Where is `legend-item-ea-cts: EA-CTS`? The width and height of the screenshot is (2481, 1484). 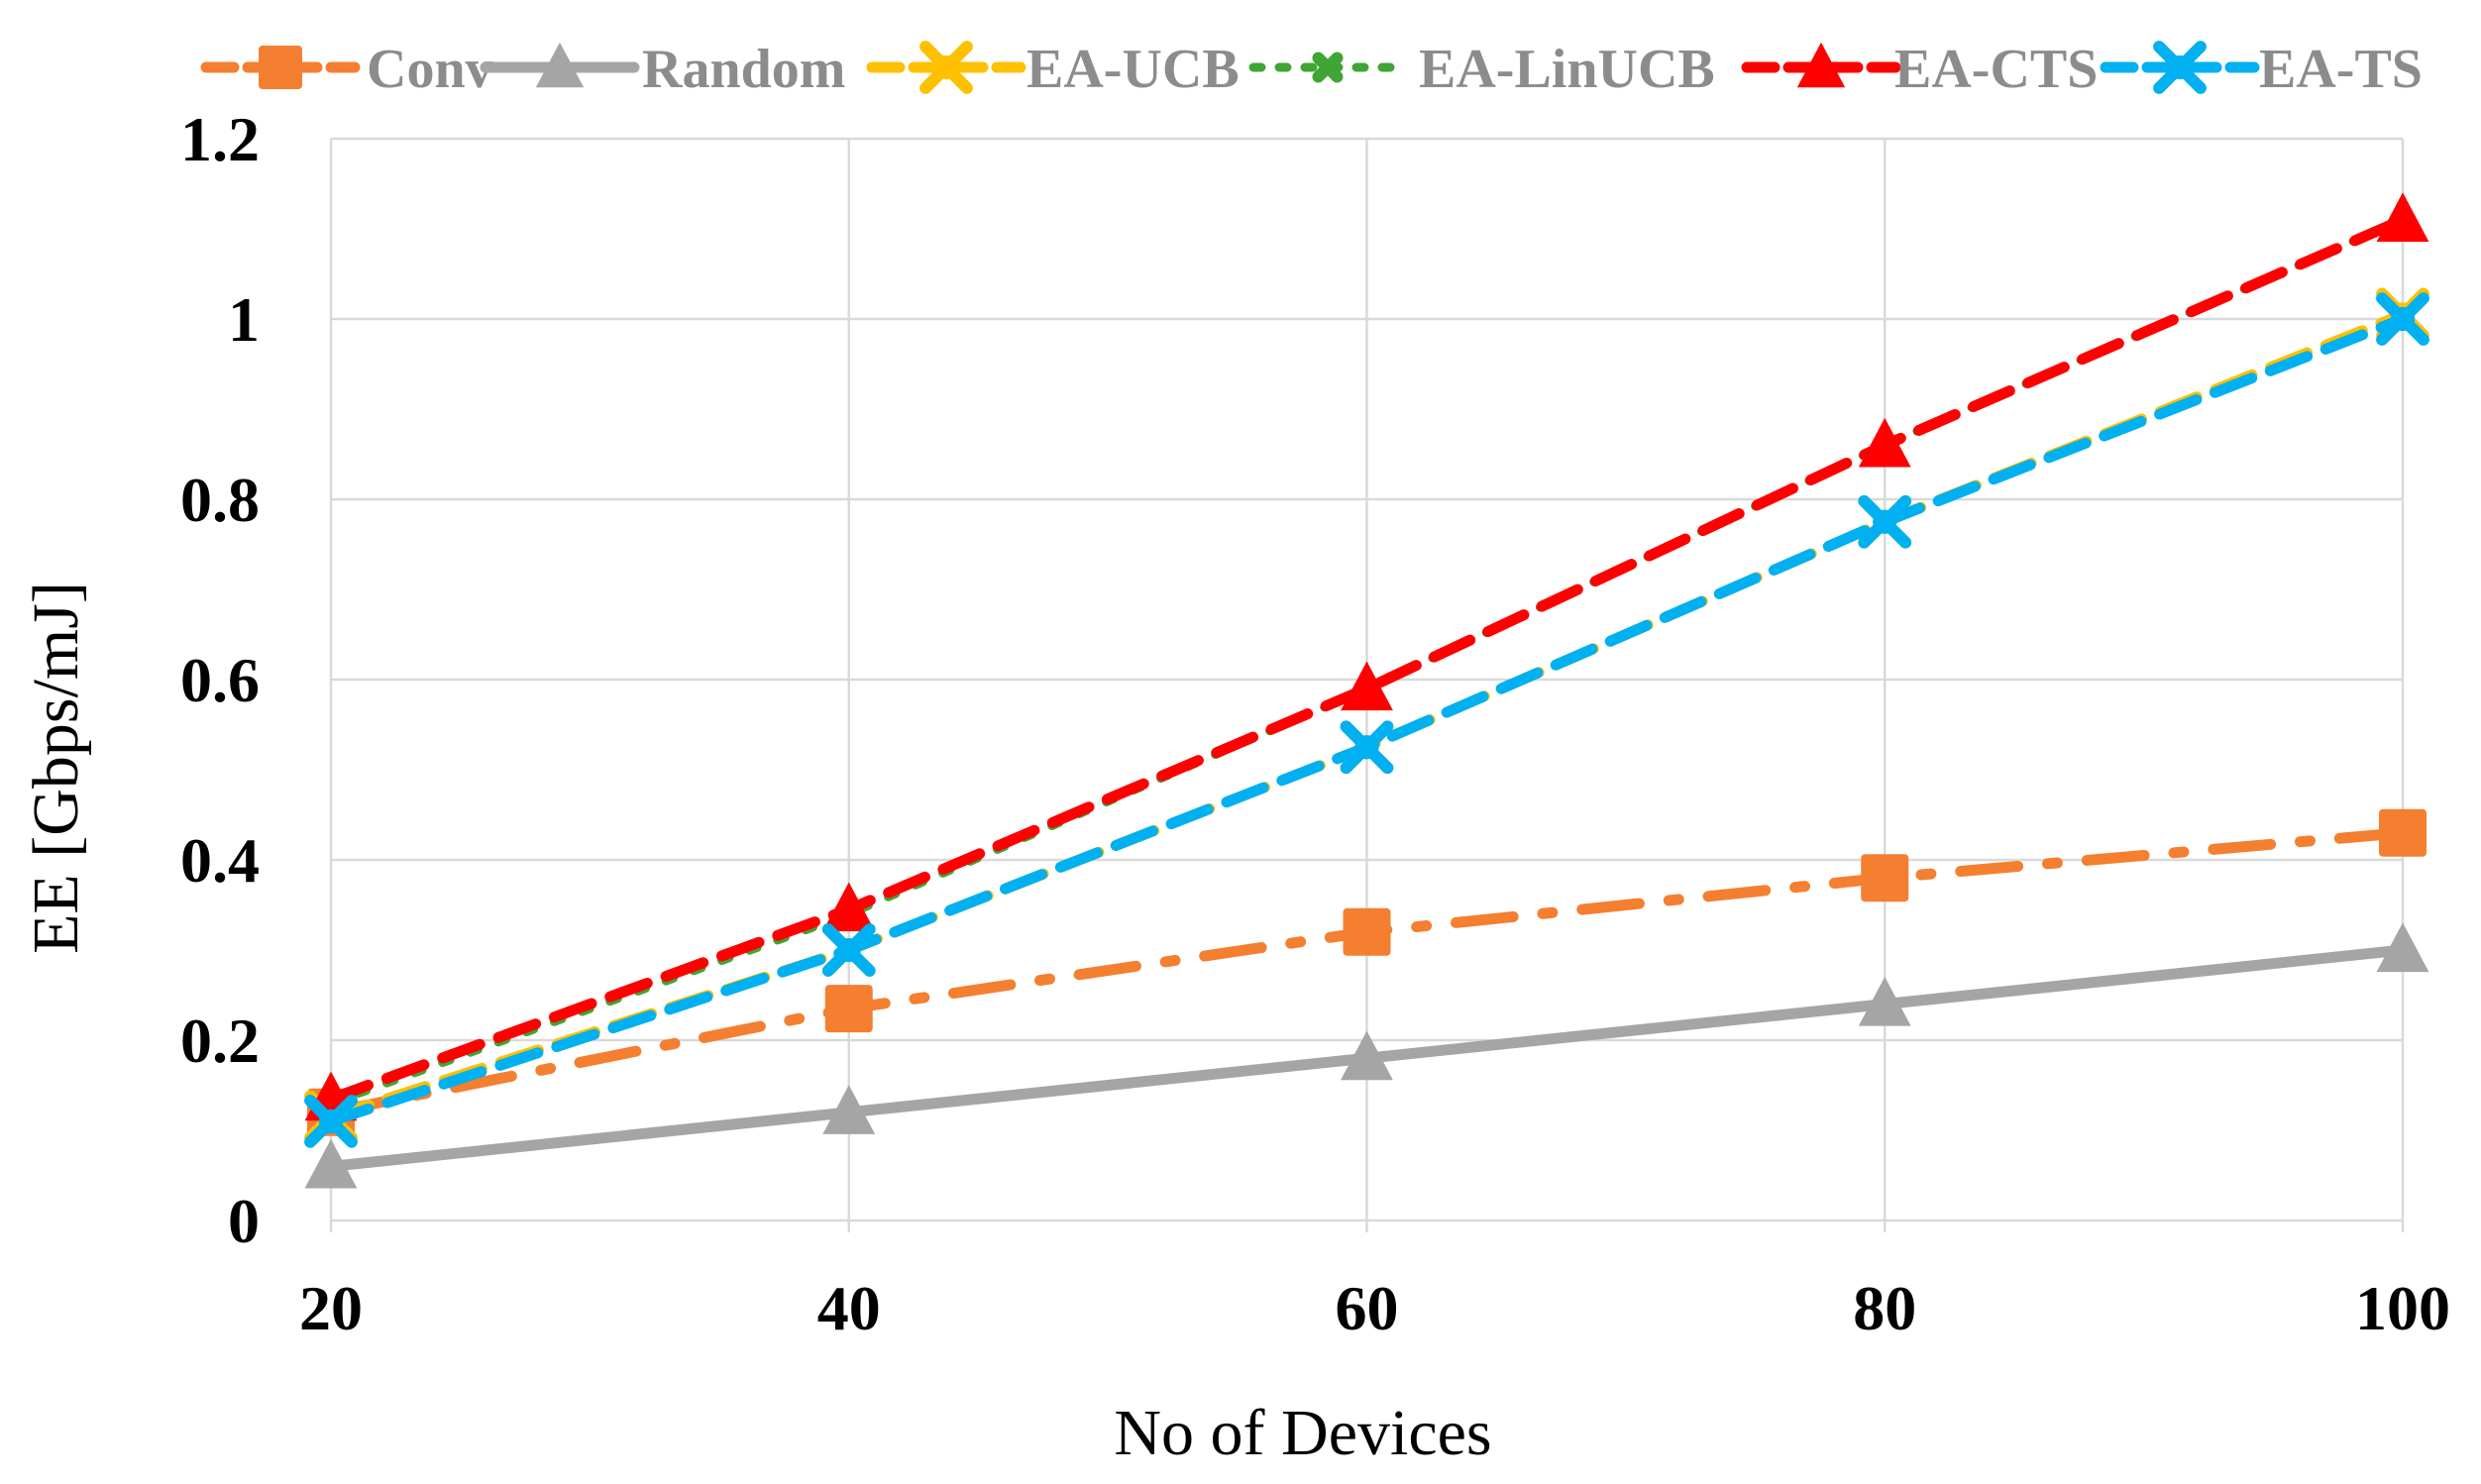
legend-item-ea-cts: EA-CTS is located at coordinates (1920, 70).